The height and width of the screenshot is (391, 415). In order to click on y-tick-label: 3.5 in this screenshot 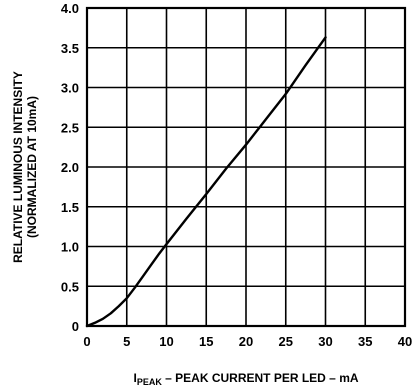, I will do `click(70, 48)`.